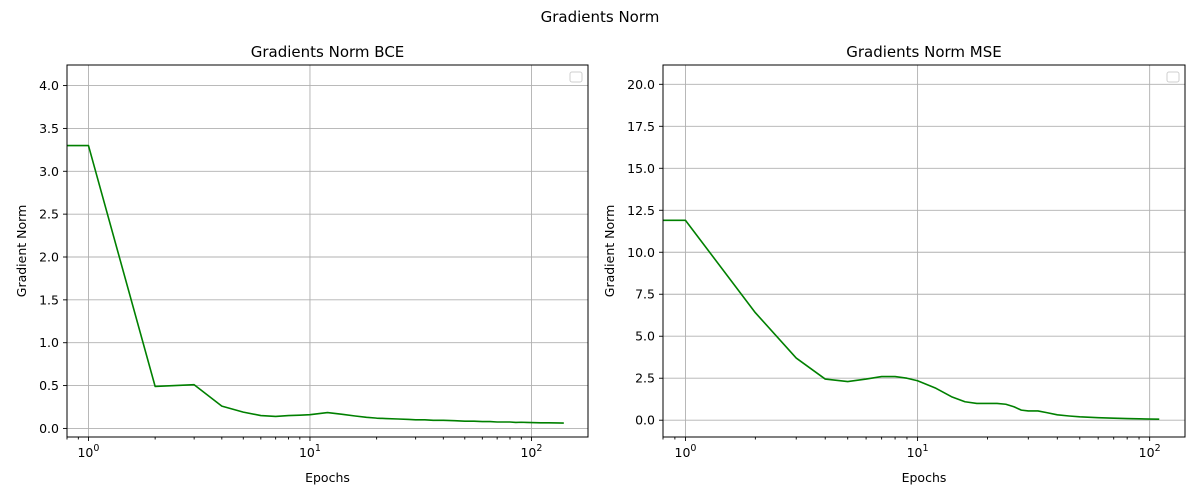 The image size is (1200, 500). I want to click on y-tick-label: 1.0, so click(49, 342).